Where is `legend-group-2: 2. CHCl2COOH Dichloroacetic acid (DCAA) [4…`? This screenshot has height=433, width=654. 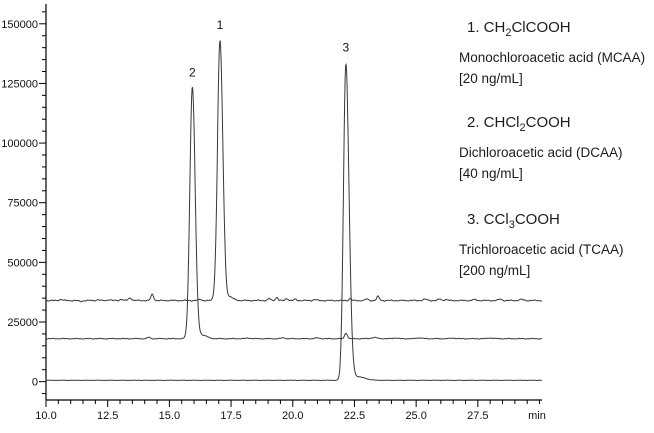 legend-group-2: 2. CHCl2COOH Dichloroacetic acid (DCAA) [4… is located at coordinates (556, 148).